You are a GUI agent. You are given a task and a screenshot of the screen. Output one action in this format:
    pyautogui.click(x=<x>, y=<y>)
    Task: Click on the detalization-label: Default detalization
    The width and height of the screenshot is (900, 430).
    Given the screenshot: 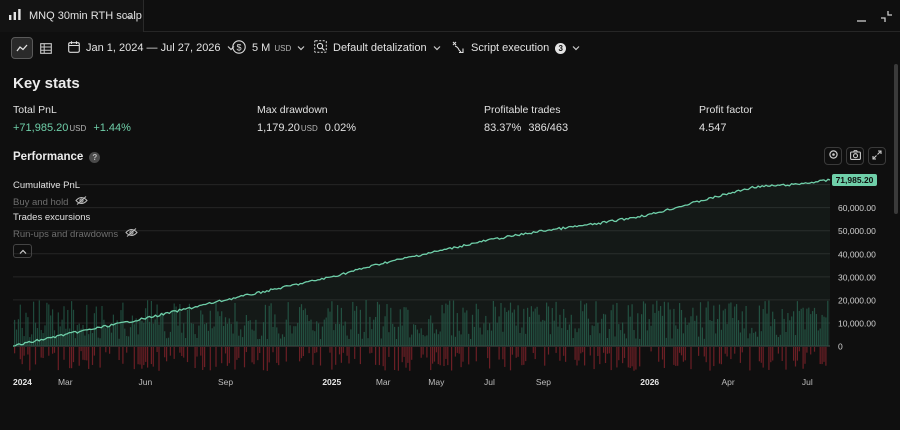 What is the action you would take?
    pyautogui.click(x=380, y=48)
    